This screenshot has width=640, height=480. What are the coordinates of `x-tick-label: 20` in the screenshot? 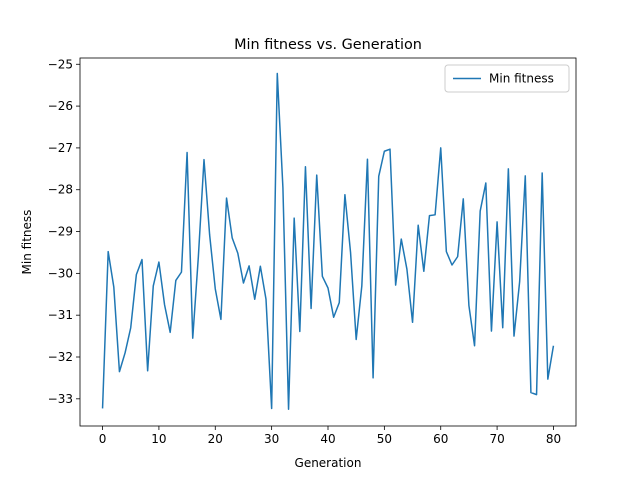 It's located at (215, 439).